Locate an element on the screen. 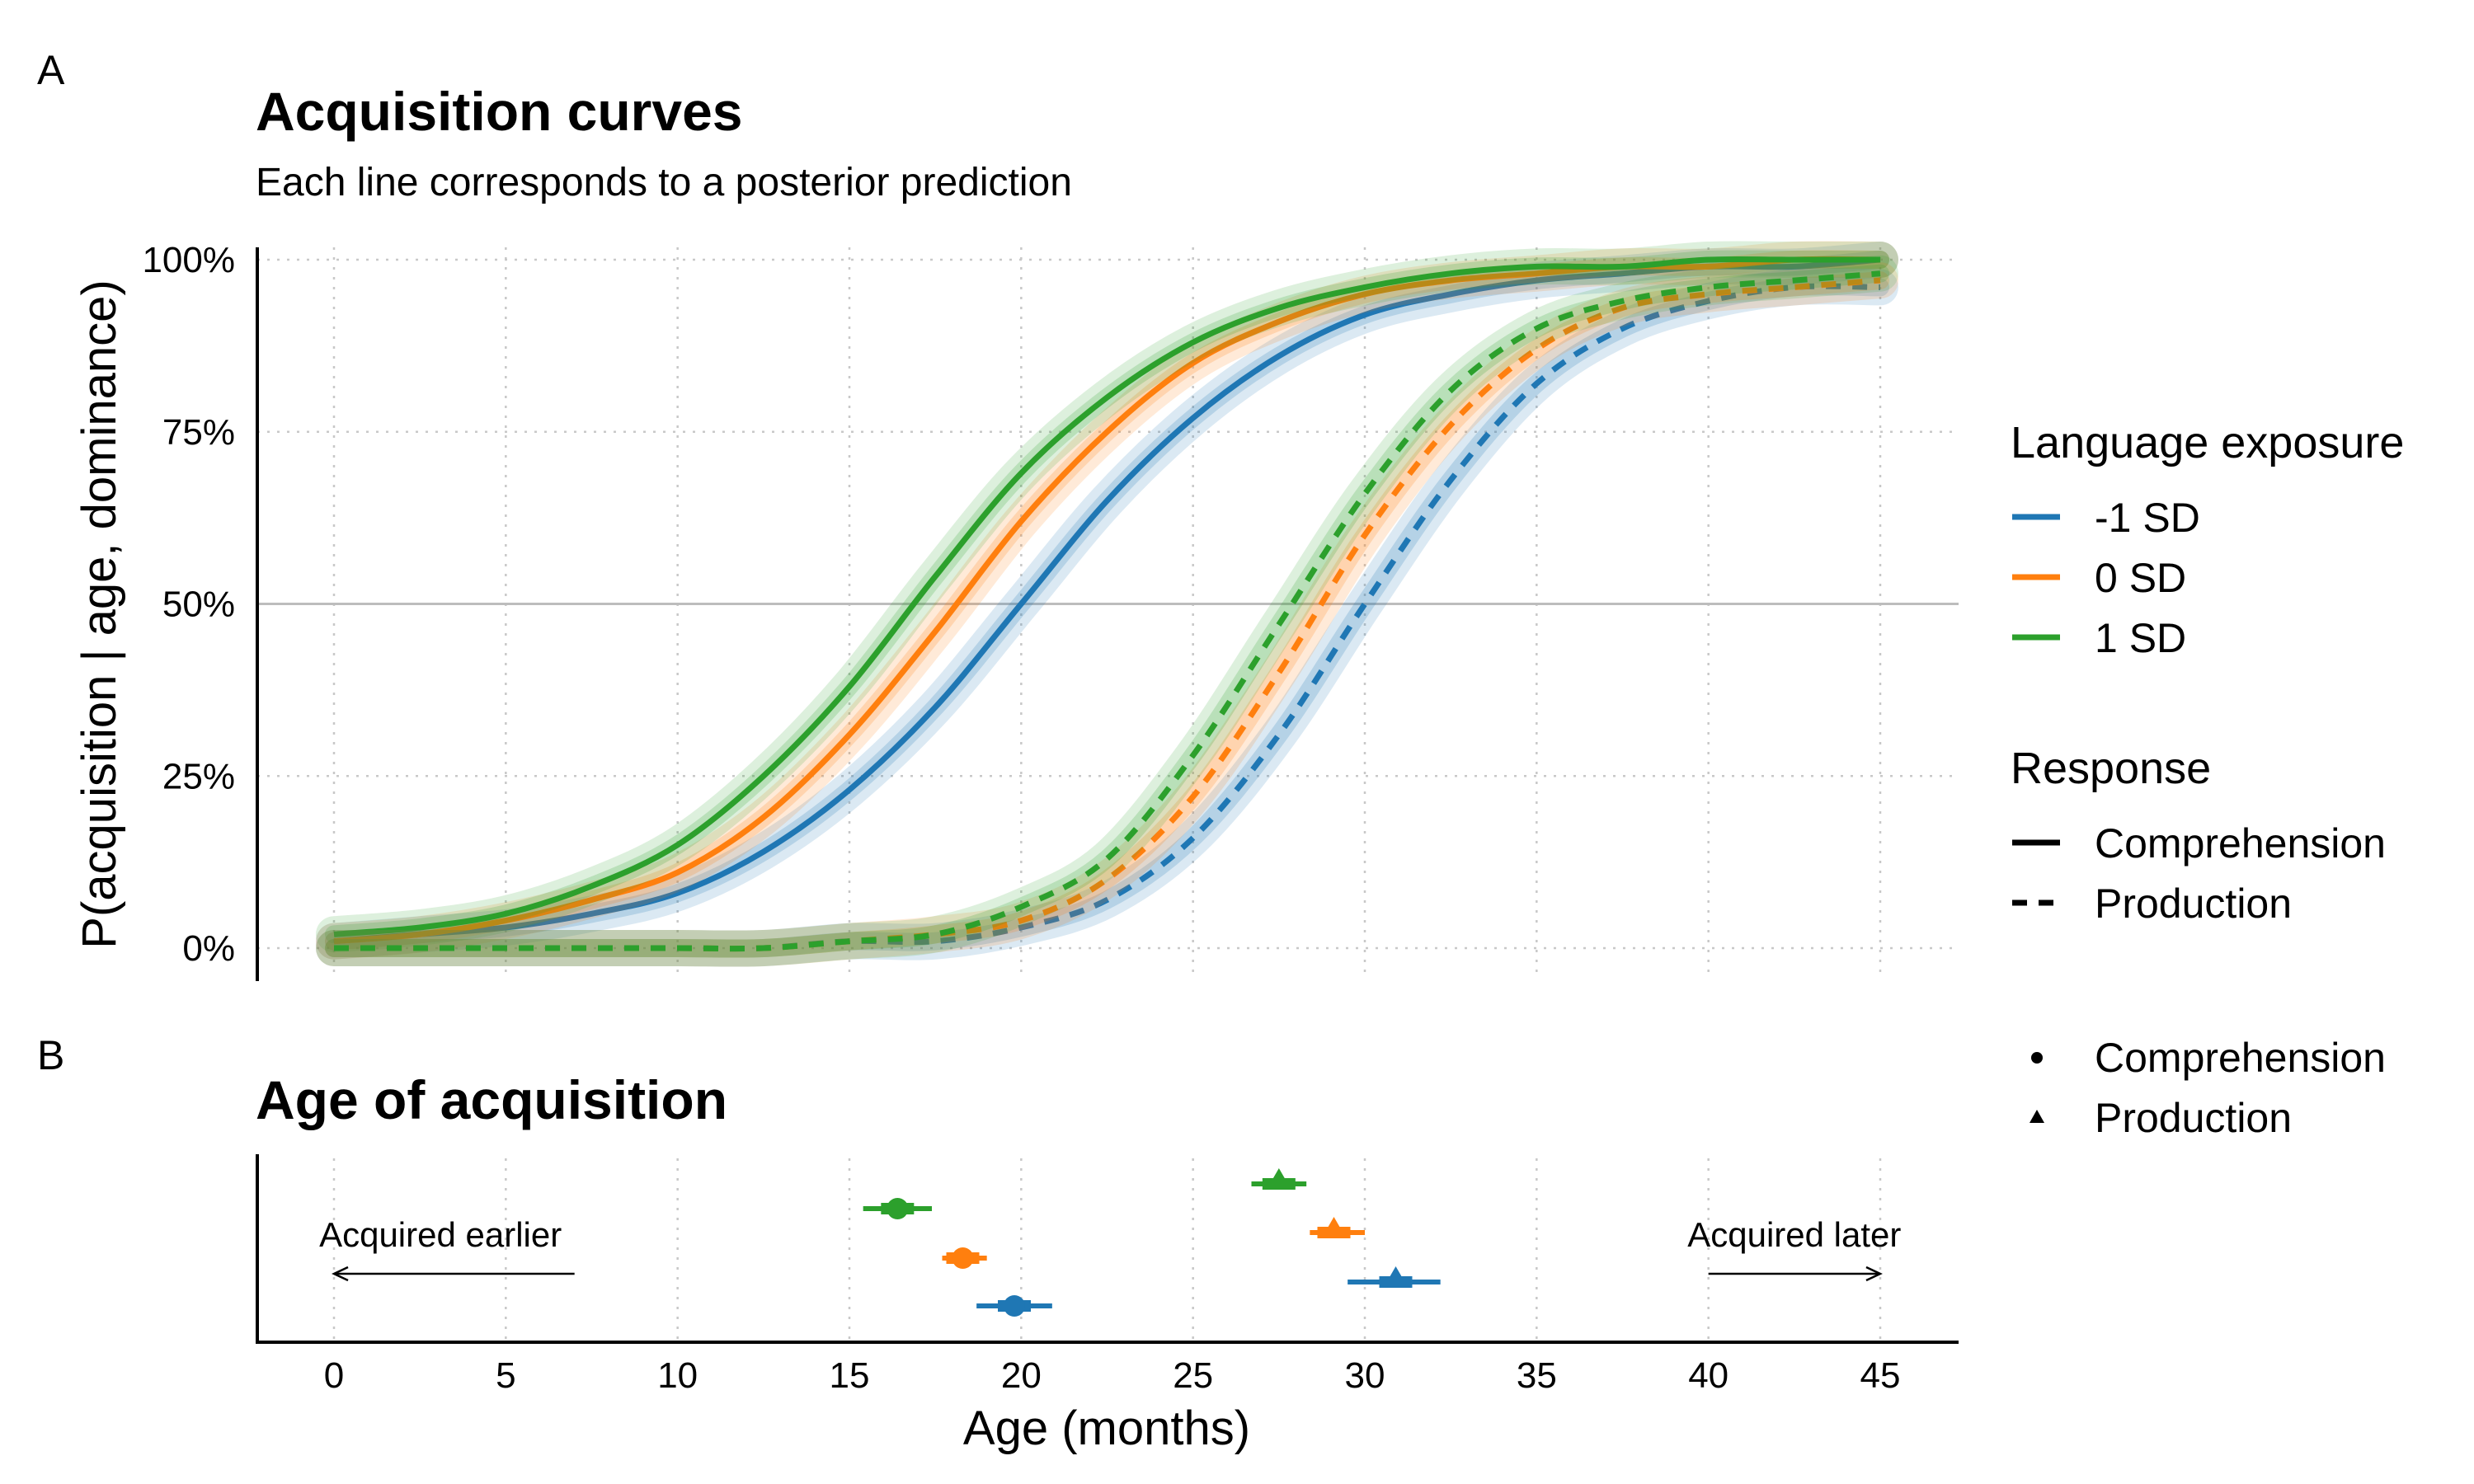 The width and height of the screenshot is (2474, 1484). legend-label-comprehension: Comprehension is located at coordinates (2240, 843).